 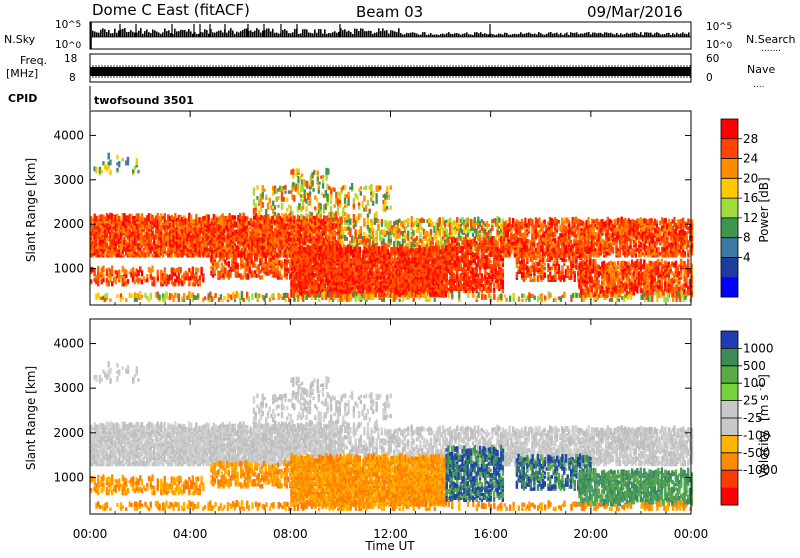 I want to click on station-title: Dome C East (fitACF), so click(x=171, y=10).